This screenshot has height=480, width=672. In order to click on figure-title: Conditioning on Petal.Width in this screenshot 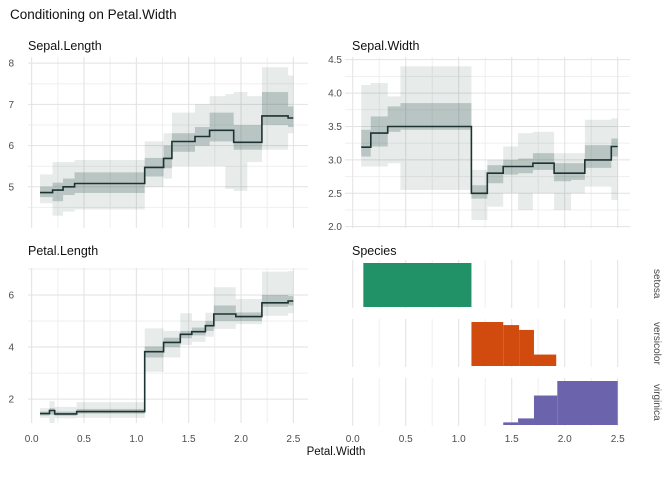, I will do `click(93, 14)`.